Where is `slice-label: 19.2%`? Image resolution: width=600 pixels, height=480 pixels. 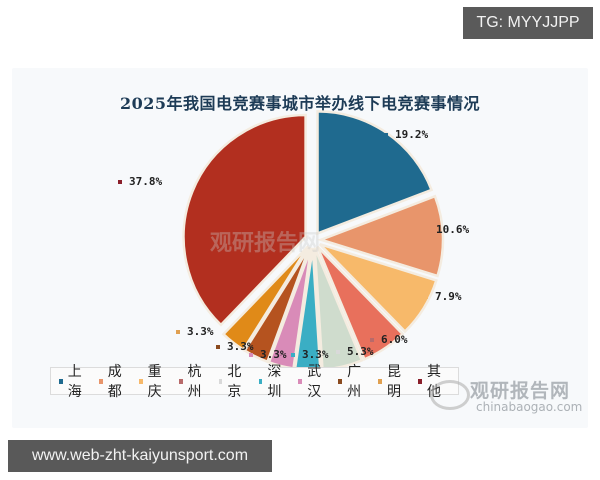
slice-label: 19.2% is located at coordinates (406, 134).